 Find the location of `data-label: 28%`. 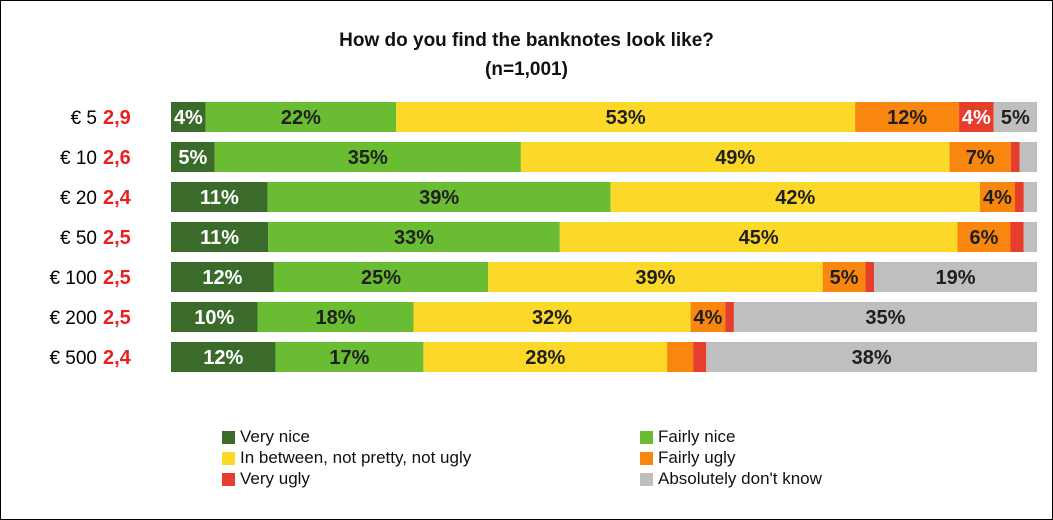

data-label: 28% is located at coordinates (545, 358).